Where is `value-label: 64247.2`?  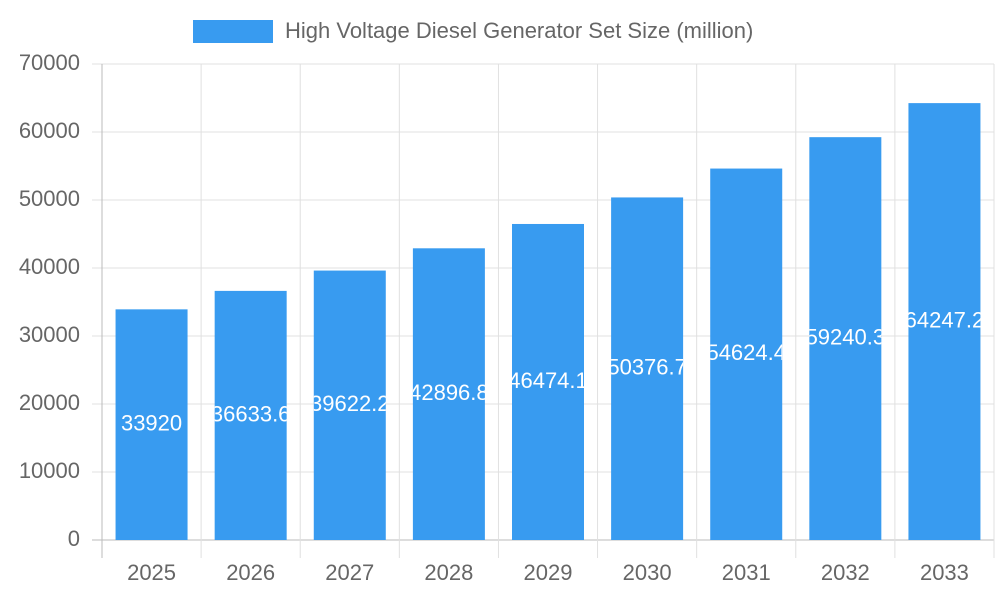 value-label: 64247.2 is located at coordinates (945, 319).